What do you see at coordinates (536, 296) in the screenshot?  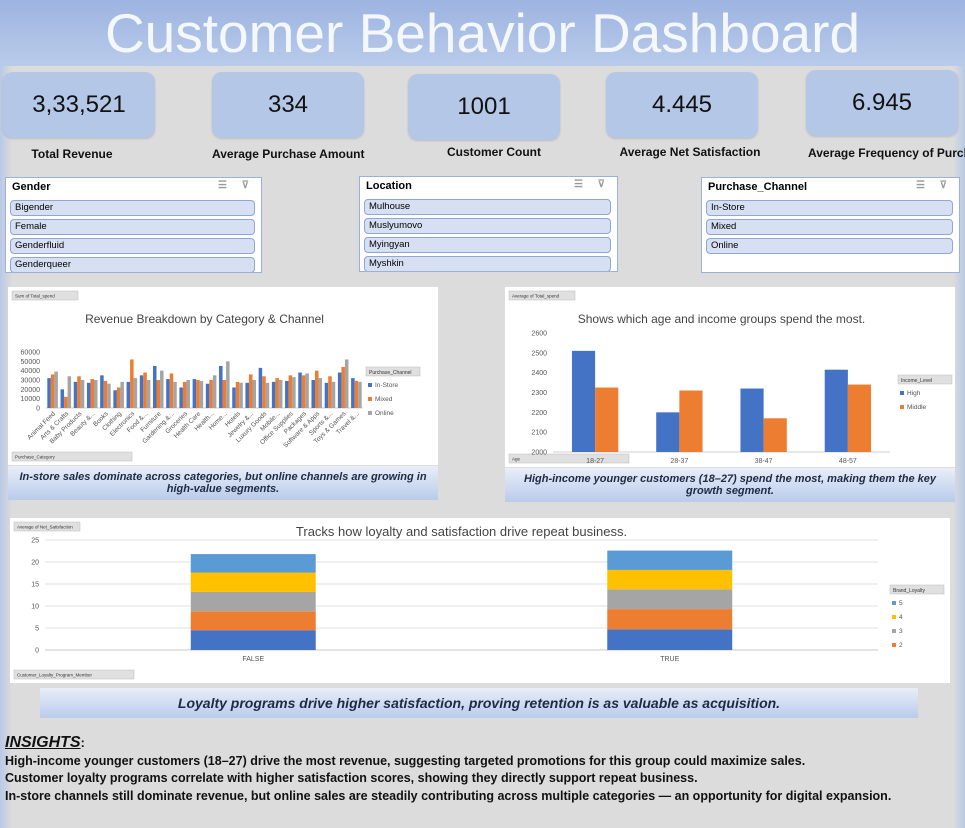 I see `field-button-label: Average of Total_spend` at bounding box center [536, 296].